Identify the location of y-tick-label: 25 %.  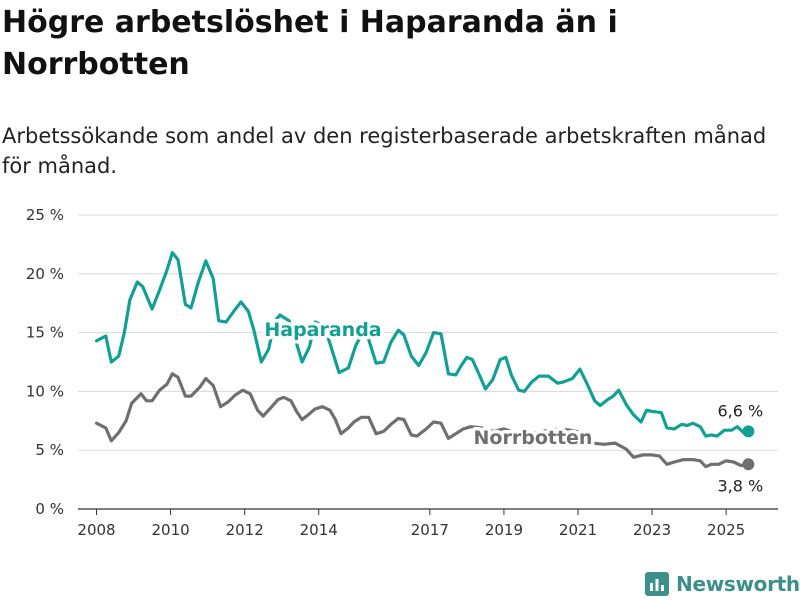
(45, 215).